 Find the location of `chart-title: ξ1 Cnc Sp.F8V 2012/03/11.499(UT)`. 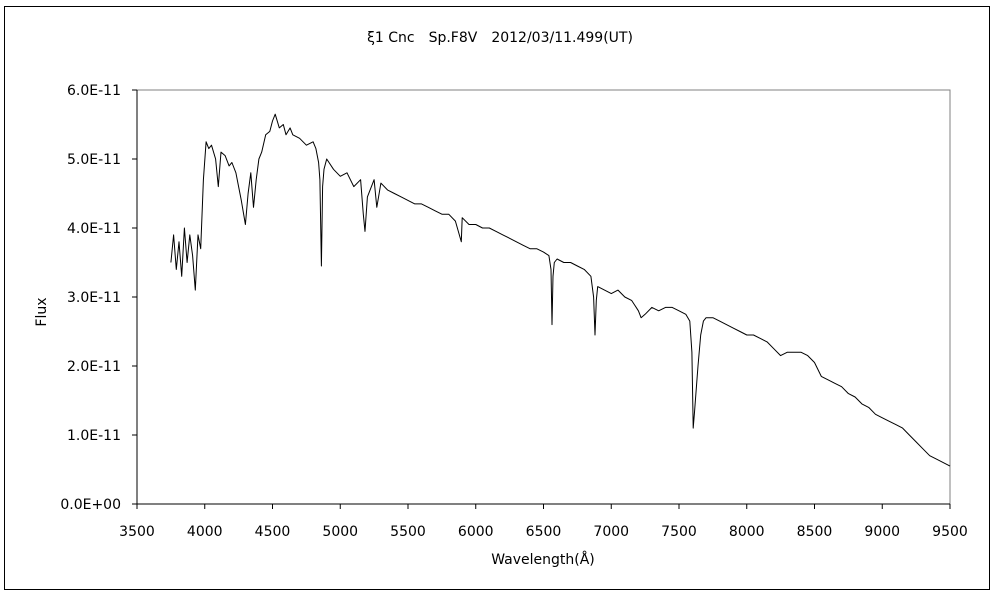

chart-title: ξ1 Cnc Sp.F8V 2012/03/11.499(UT) is located at coordinates (500, 38).